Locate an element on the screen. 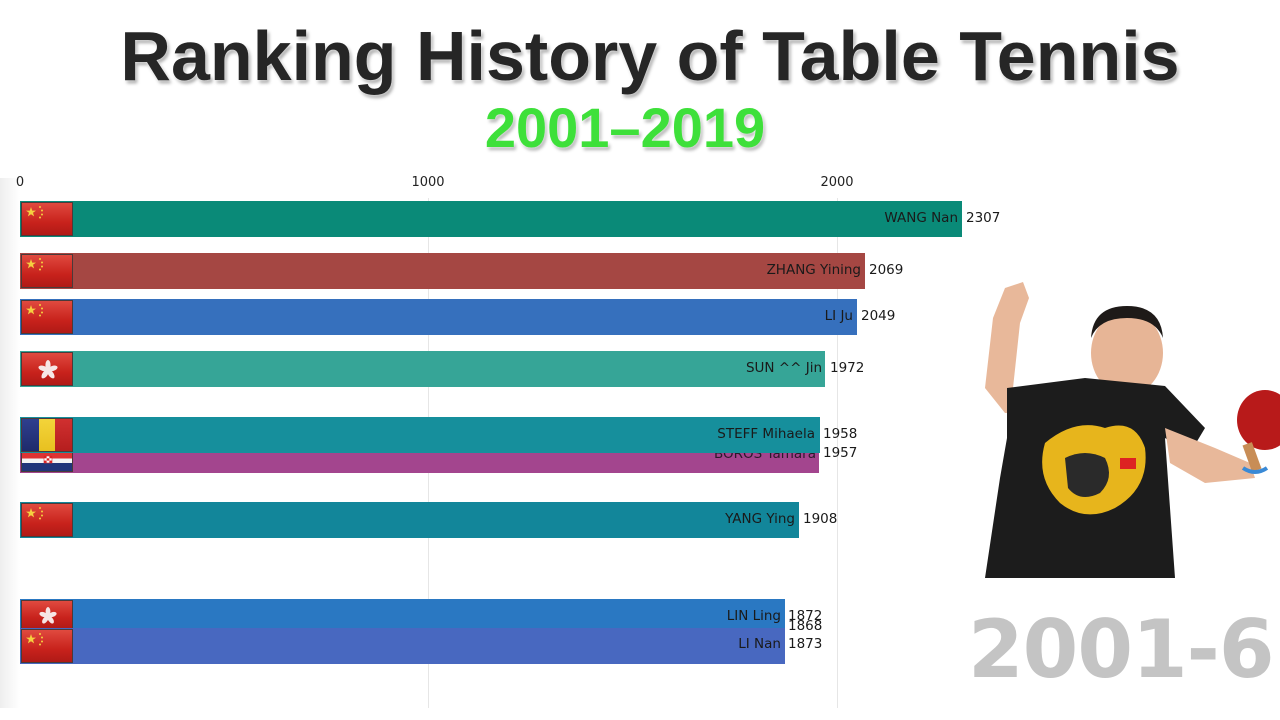 The width and height of the screenshot is (1280, 720). romania-flag-icon is located at coordinates (47, 435).